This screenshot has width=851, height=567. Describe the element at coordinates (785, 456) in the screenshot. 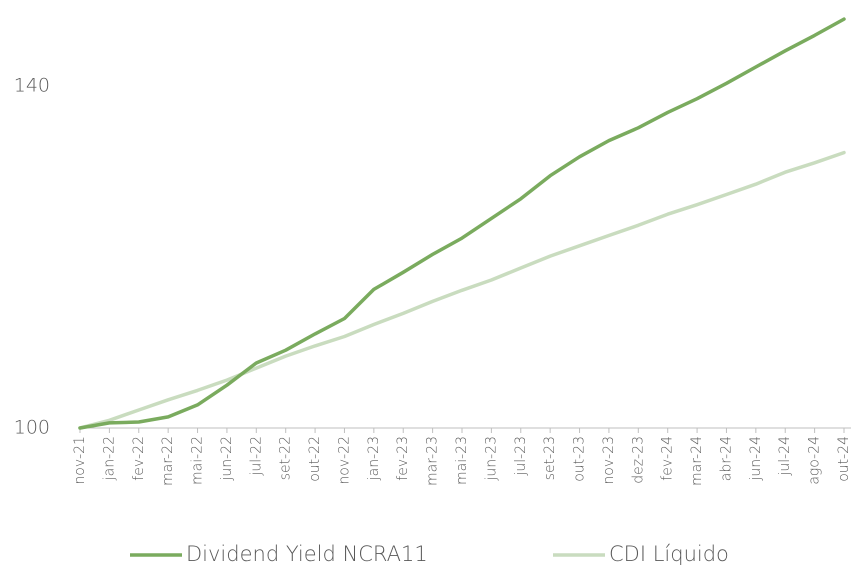

I see `x-tick-label: jul-24` at that location.